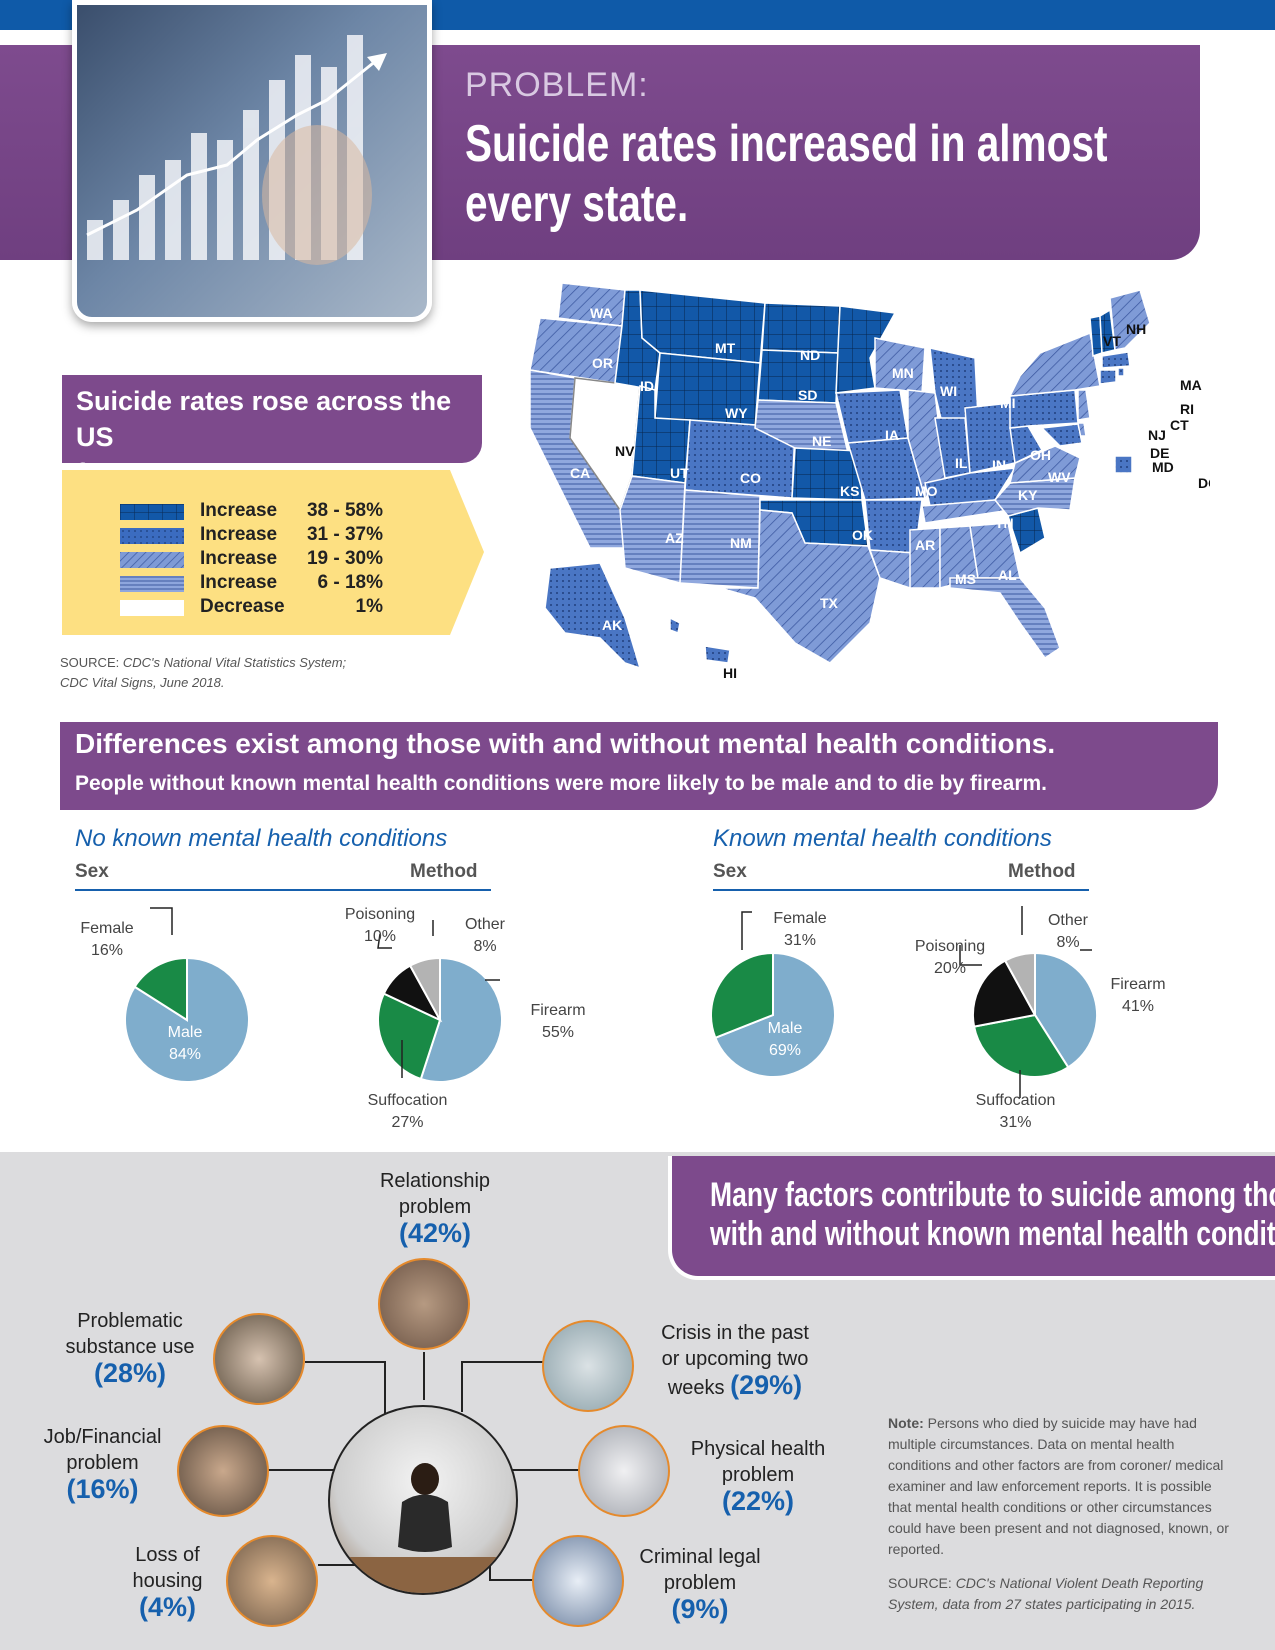  Describe the element at coordinates (950, 957) in the screenshot. I see `p4-poisoning-label: Poisoning 20%` at that location.